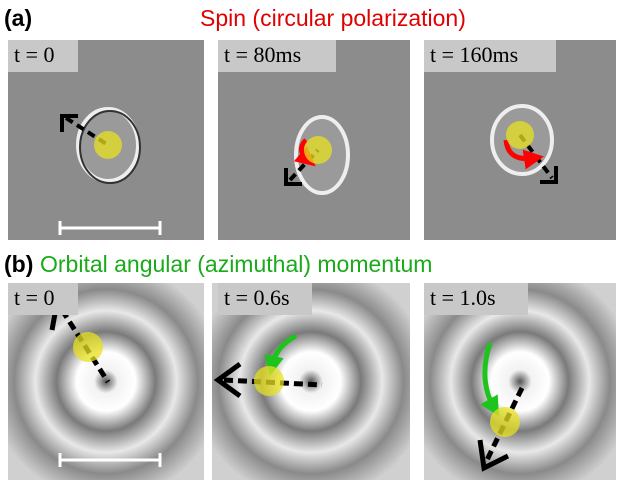 Image resolution: width=621 pixels, height=483 pixels. I want to click on image-a1, so click(106, 140).